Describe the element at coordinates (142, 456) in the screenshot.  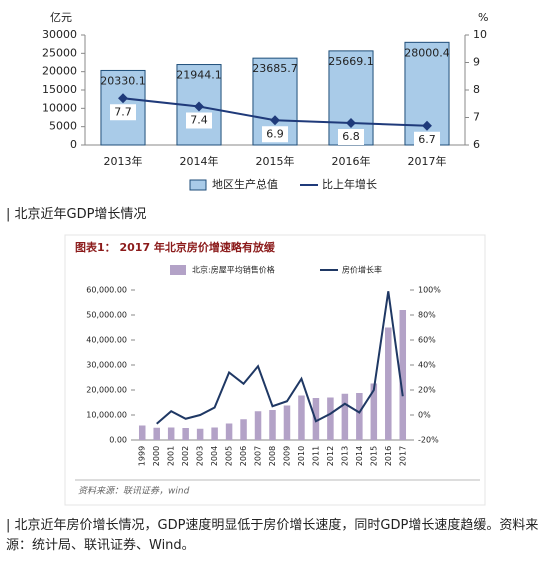
I see `x-tick-label: 1999` at that location.